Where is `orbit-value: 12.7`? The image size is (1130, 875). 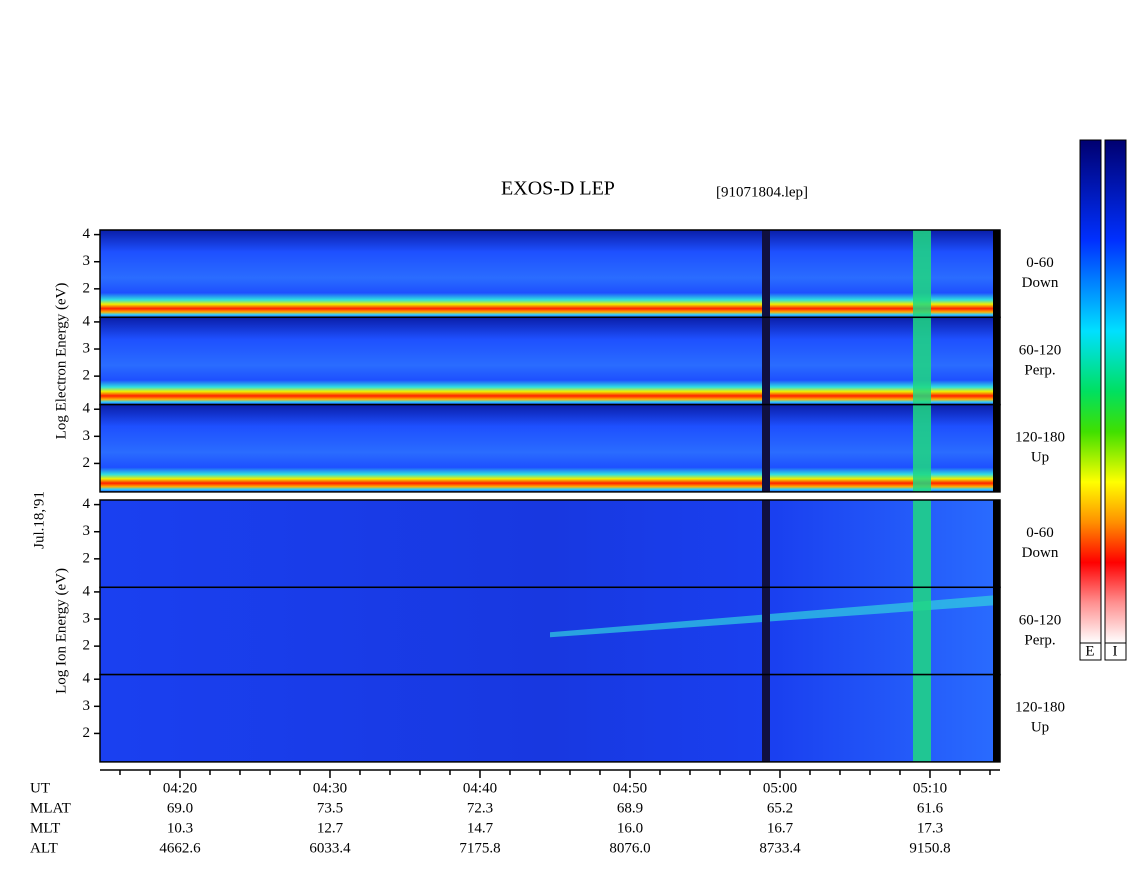 orbit-value: 12.7 is located at coordinates (330, 828).